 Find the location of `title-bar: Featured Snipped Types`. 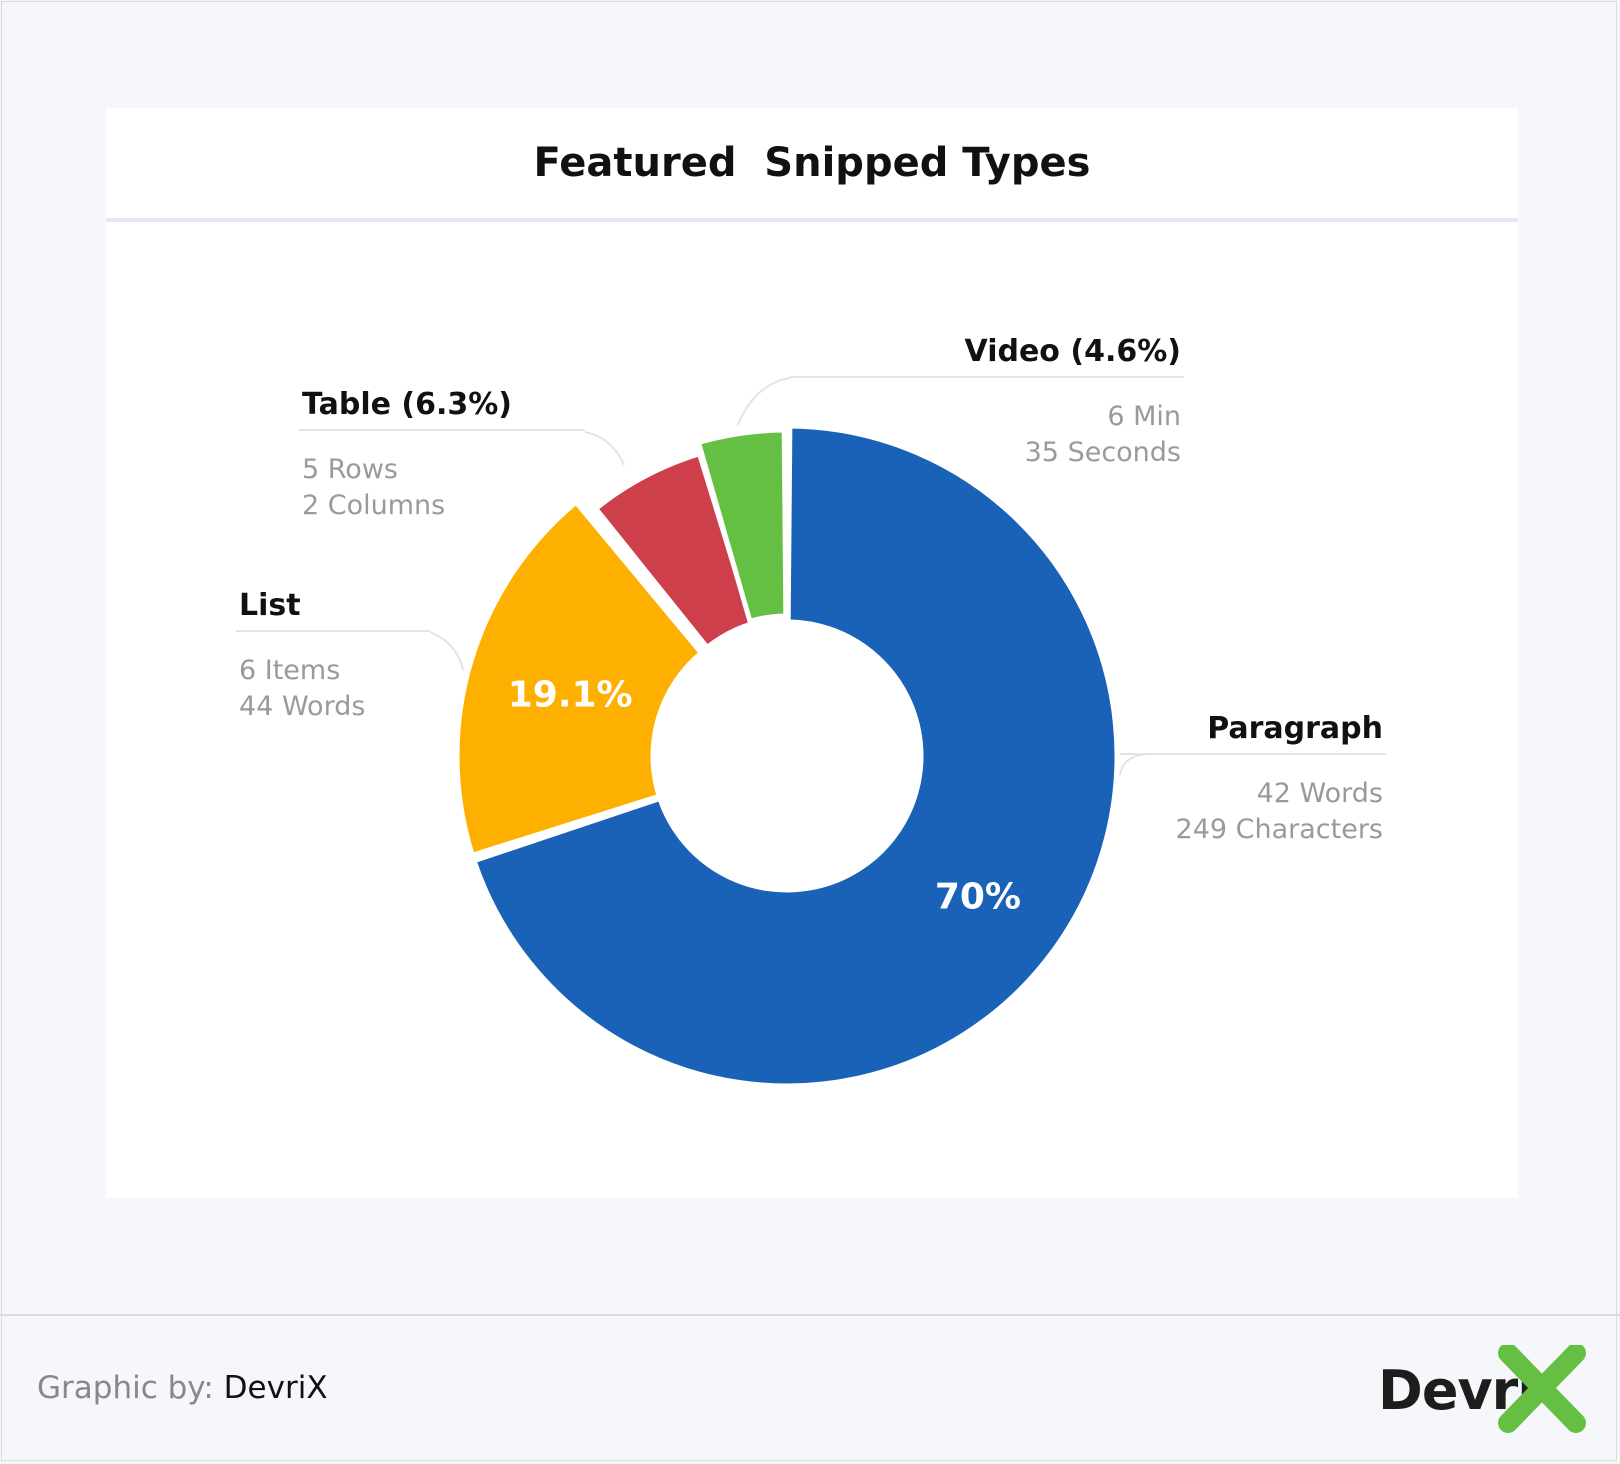

title-bar: Featured Snipped Types is located at coordinates (812, 165).